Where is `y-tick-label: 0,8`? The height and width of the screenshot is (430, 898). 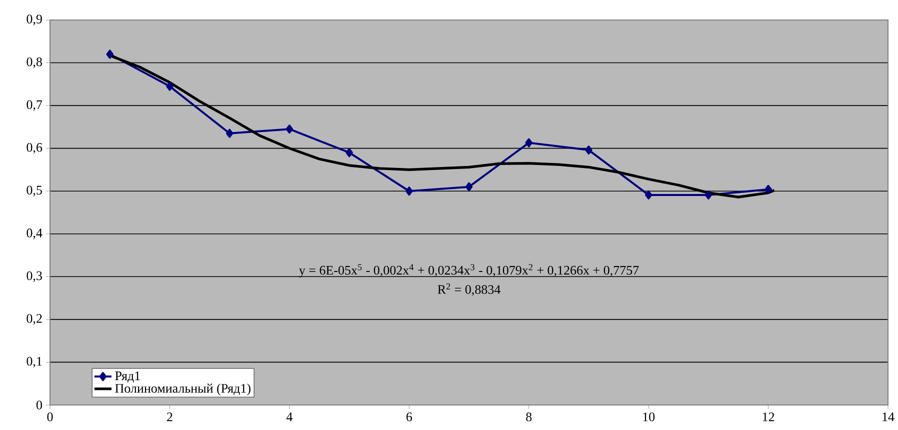 y-tick-label: 0,8 is located at coordinates (34, 62).